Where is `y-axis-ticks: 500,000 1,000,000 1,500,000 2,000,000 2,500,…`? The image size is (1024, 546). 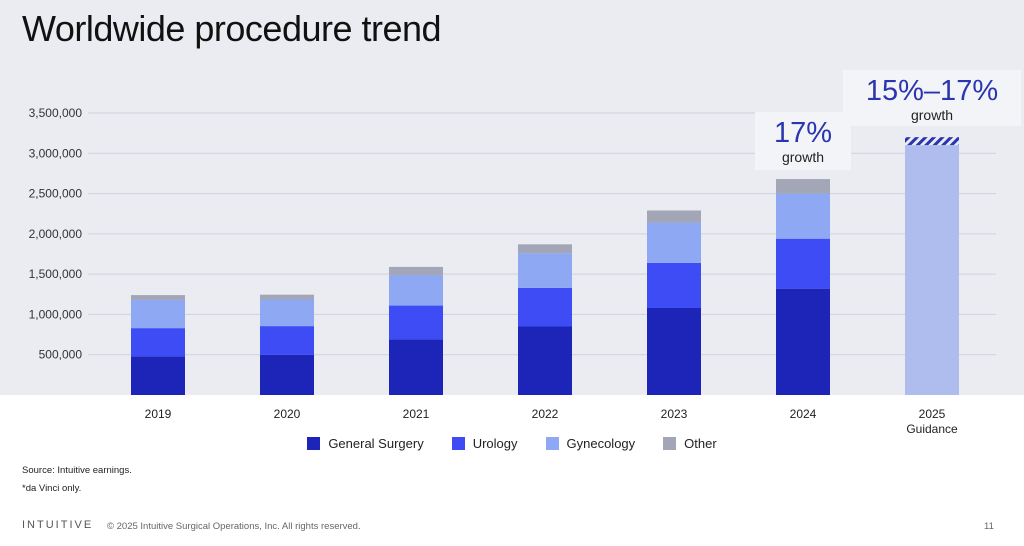
y-axis-ticks: 500,000 1,000,000 1,500,000 2,000,000 2,500,… is located at coordinates (56, 234).